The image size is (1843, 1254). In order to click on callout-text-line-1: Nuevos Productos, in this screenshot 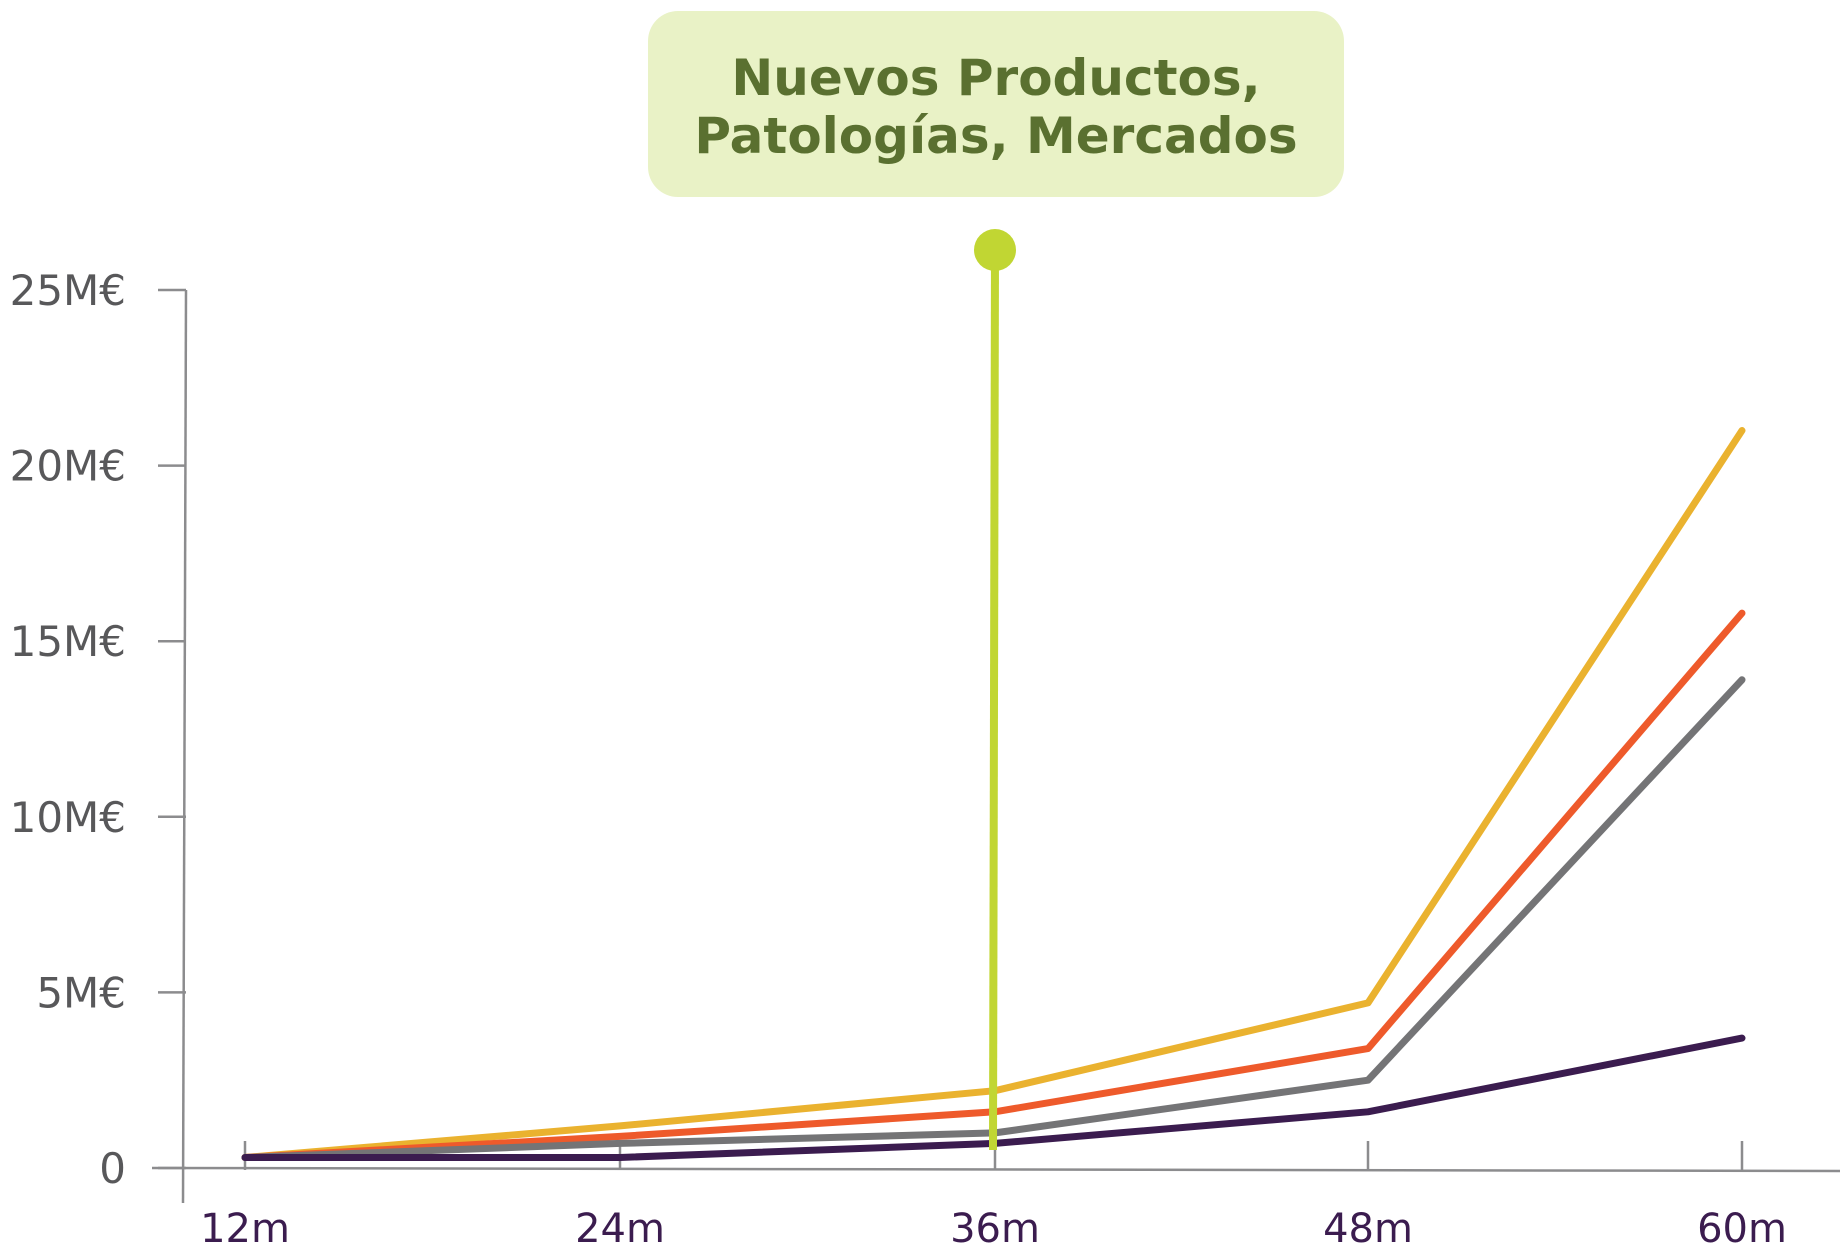, I will do `click(995, 78)`.